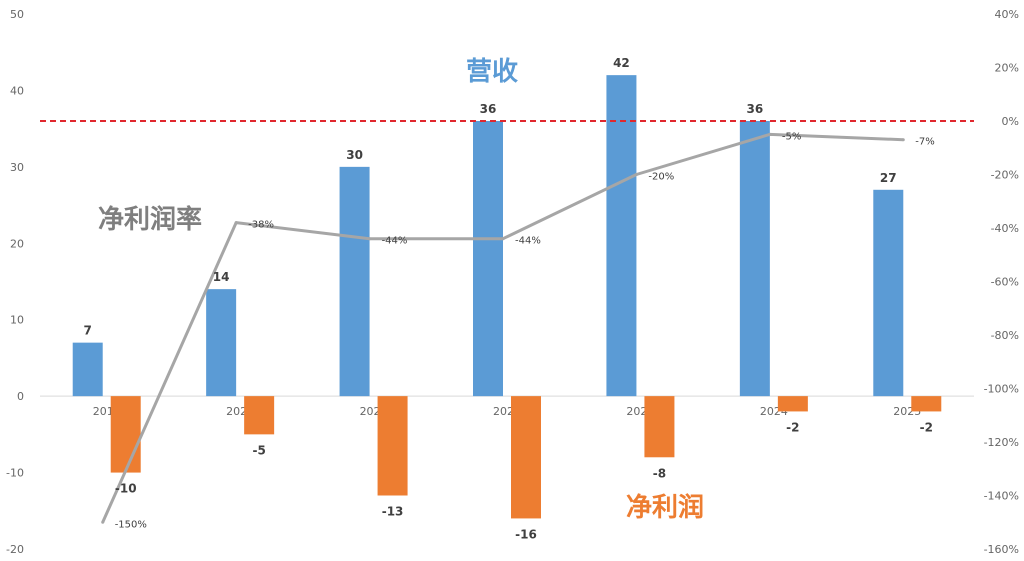 The width and height of the screenshot is (1024, 561). I want to click on left-axis-tick: 20, so click(17, 243).